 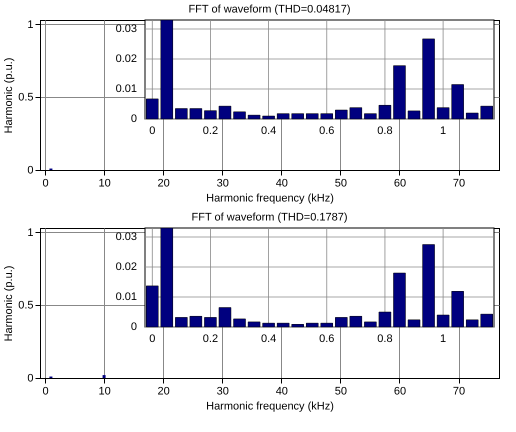 What do you see at coordinates (270, 217) in the screenshot?
I see `chart-title: FFT of waveform (THD=0.1787)` at bounding box center [270, 217].